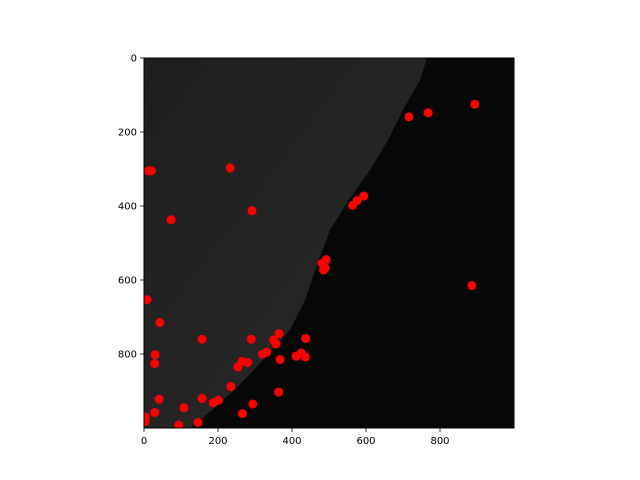 The height and width of the screenshot is (480, 640). What do you see at coordinates (439, 441) in the screenshot?
I see `x-tick-label: 800` at bounding box center [439, 441].